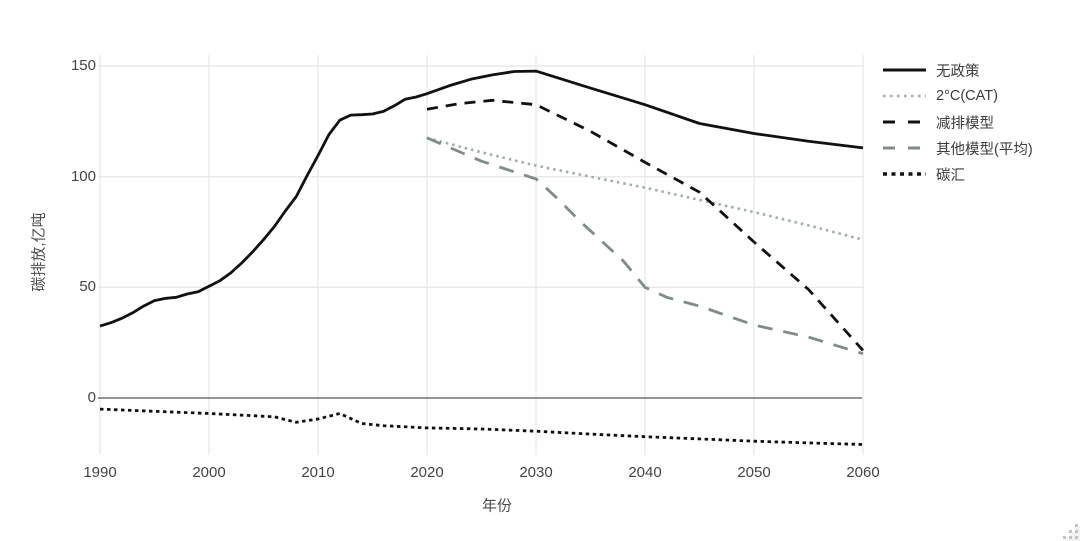 The image size is (1080, 541). Describe the element at coordinates (967, 96) in the screenshot. I see `legend-label: 2°C(CAT)` at that location.